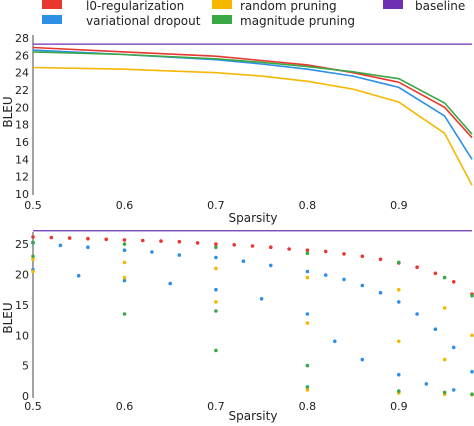 The height and width of the screenshot is (426, 474). Describe the element at coordinates (25, 396) in the screenshot. I see `bottom-y-tick-label: 0` at that location.